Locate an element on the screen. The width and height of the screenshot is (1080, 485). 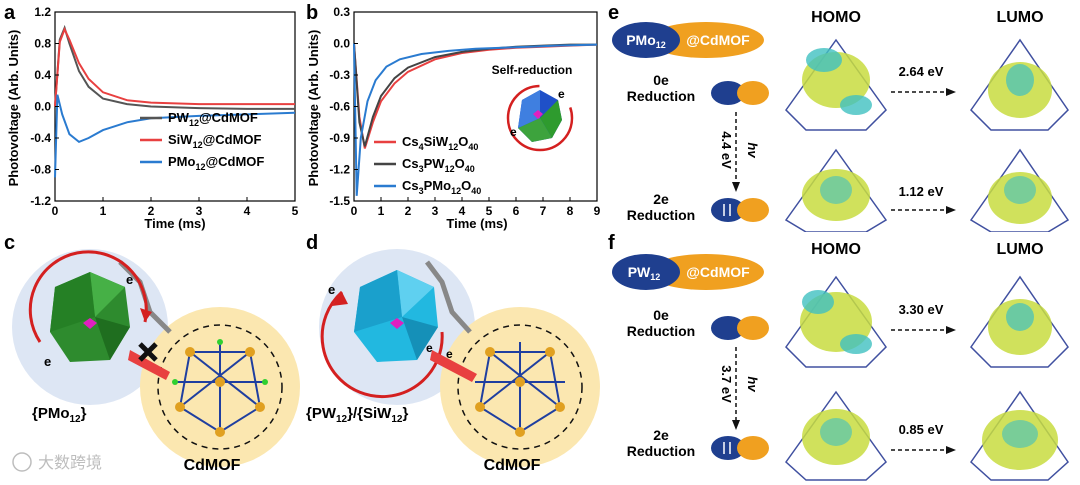
excitation-f: 3.7 eV is located at coordinates (726, 384).